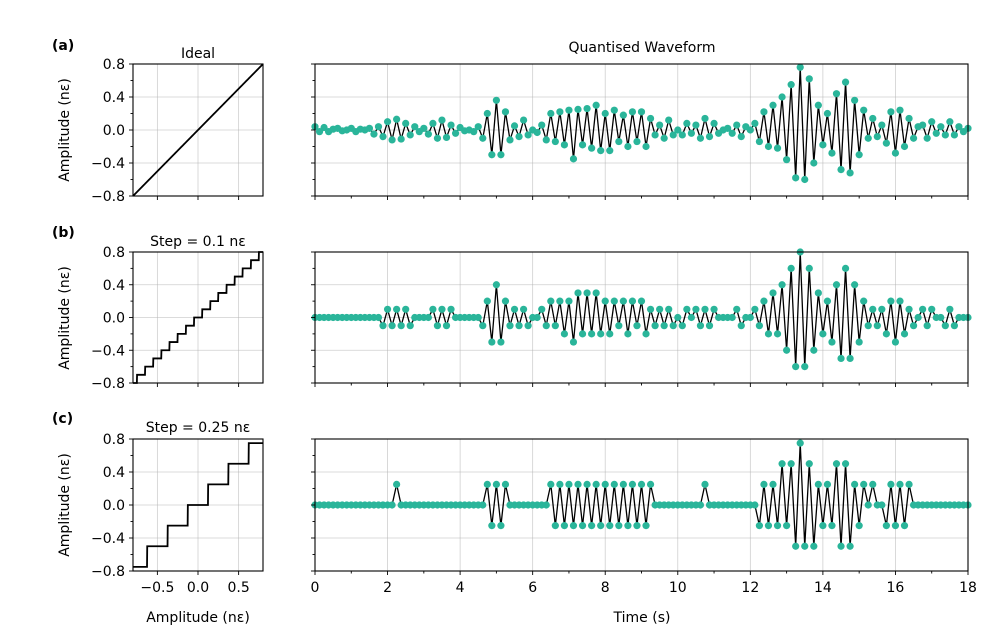 This screenshot has height=641, width=997. I want to click on step-c-axes: 0.8 0.4 0.0 −0.4 −0.8 −0.5 0.0 0.5, so click(177, 514).